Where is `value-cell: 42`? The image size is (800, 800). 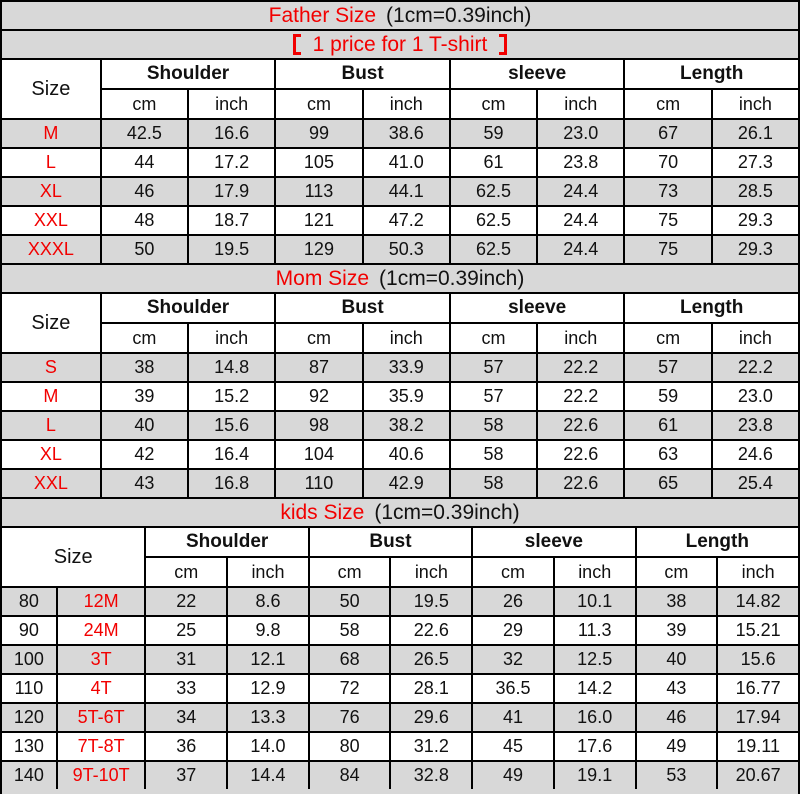
value-cell: 42 is located at coordinates (144, 454).